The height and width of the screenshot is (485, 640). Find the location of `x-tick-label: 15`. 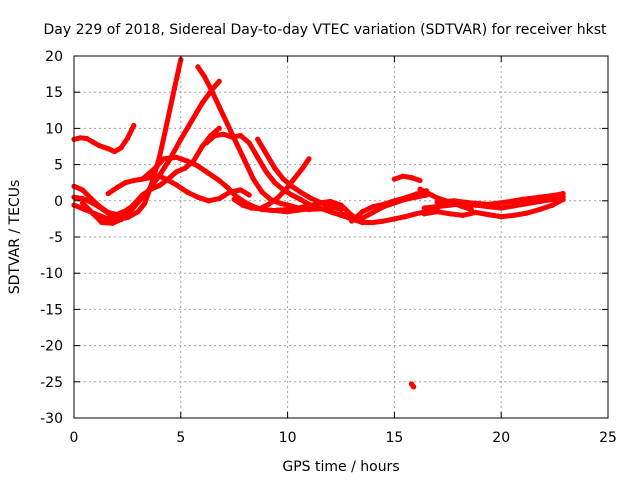

x-tick-label: 15 is located at coordinates (394, 438).